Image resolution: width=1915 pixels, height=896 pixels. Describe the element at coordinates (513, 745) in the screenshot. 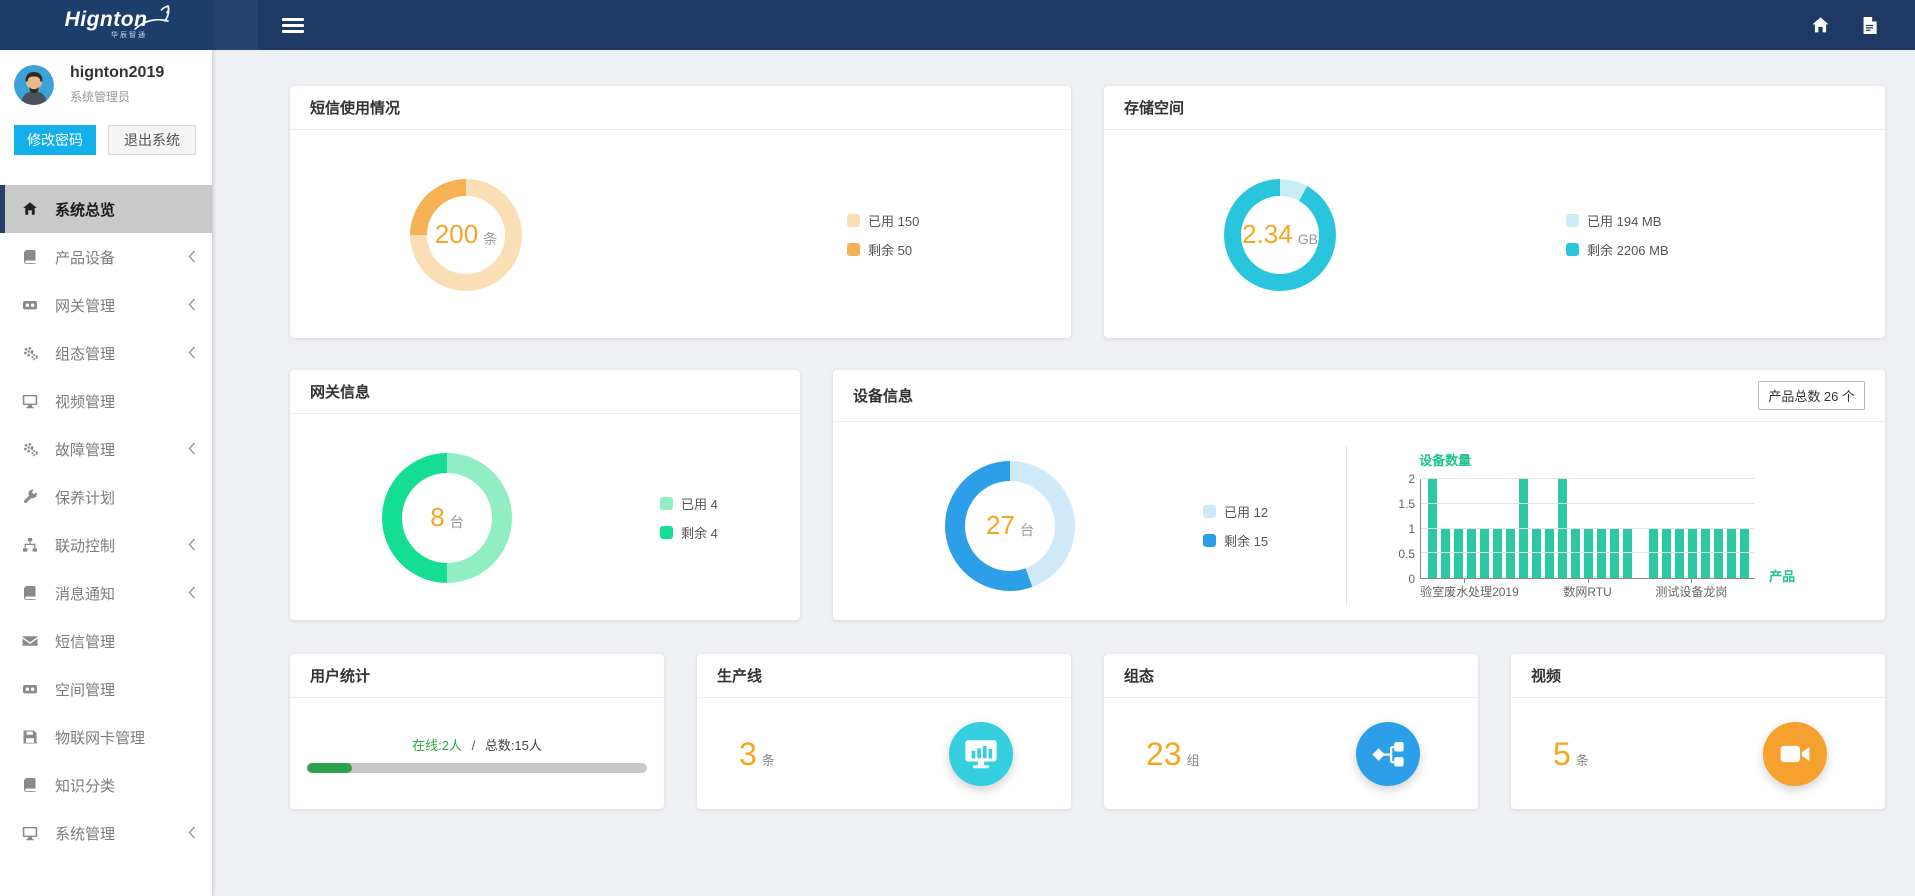

I see `total-users-text: 总数:15人` at that location.